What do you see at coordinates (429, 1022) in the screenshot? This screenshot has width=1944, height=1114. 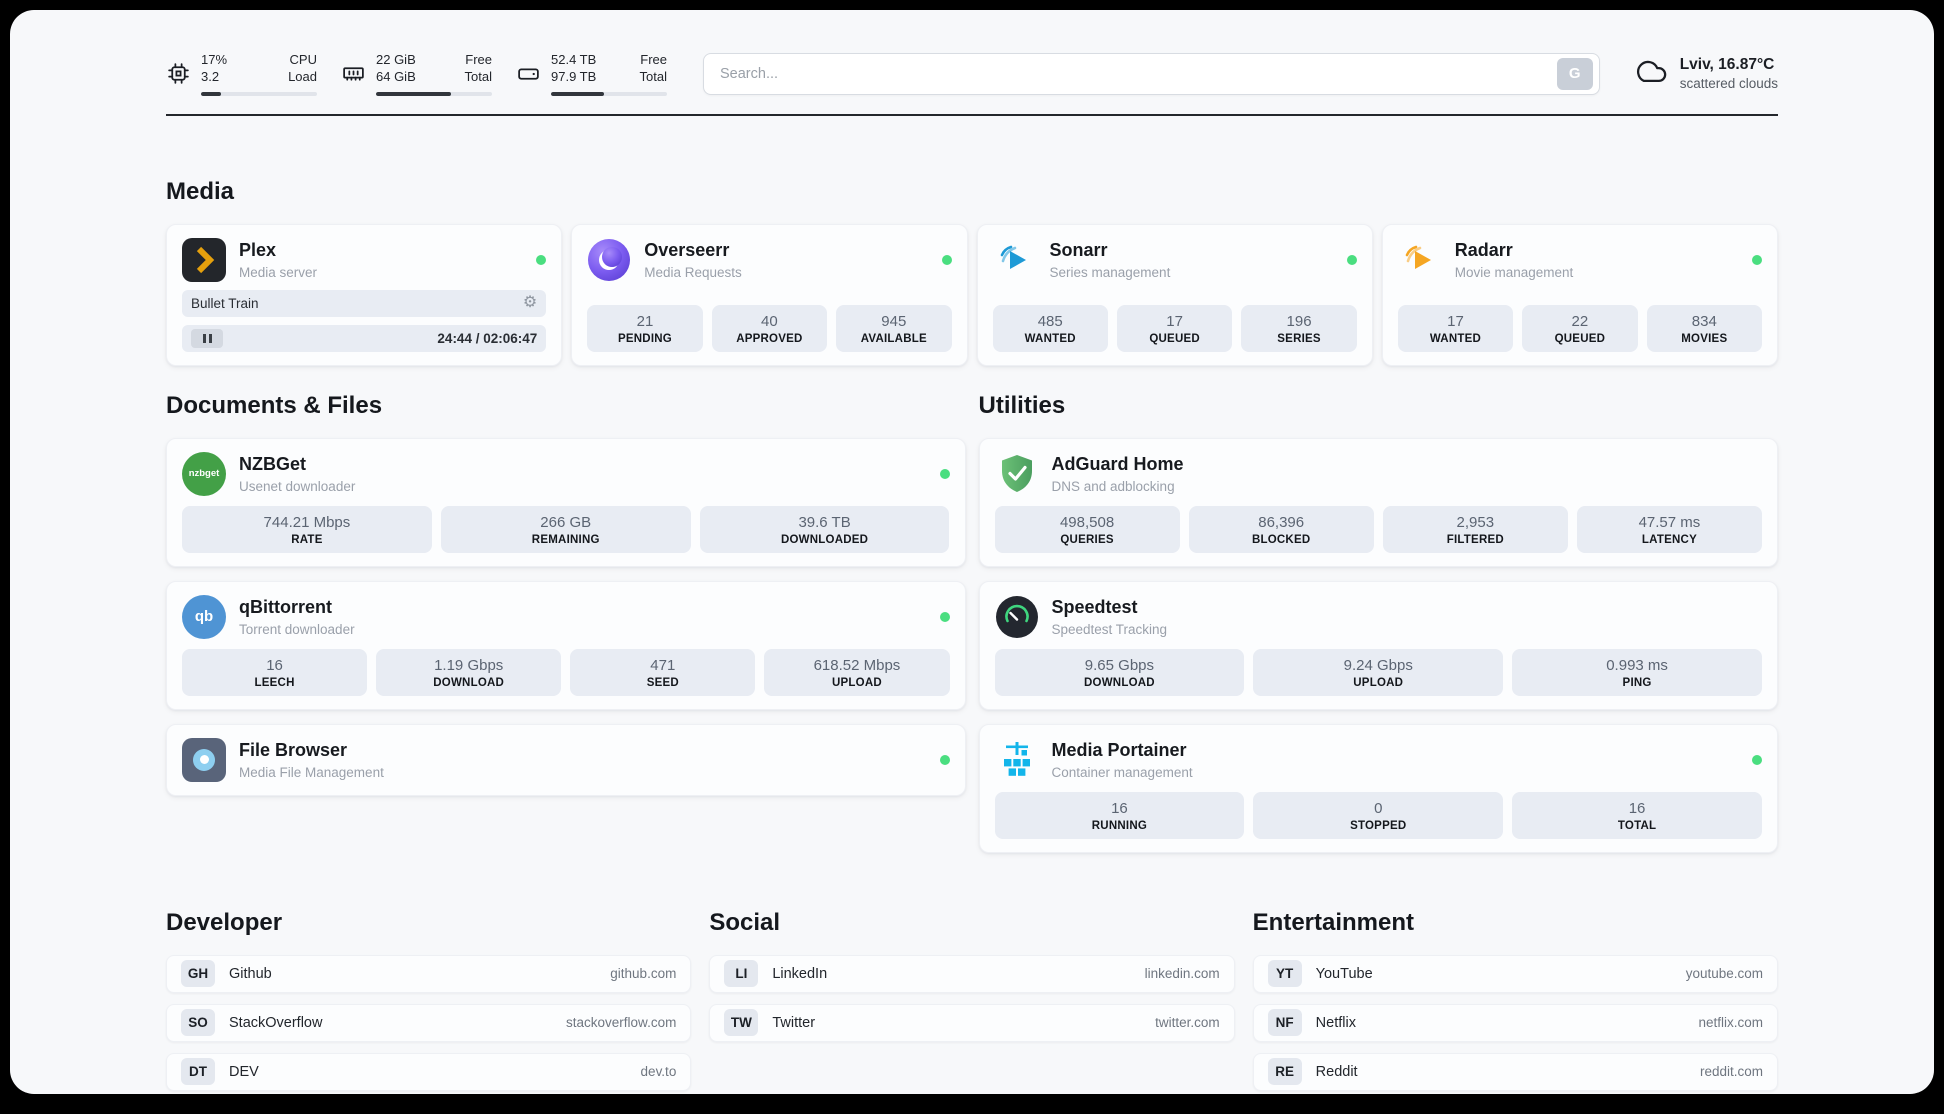 I see `bookmark-stackoverflow: SO StackOverflow stackoverflow.com` at bounding box center [429, 1022].